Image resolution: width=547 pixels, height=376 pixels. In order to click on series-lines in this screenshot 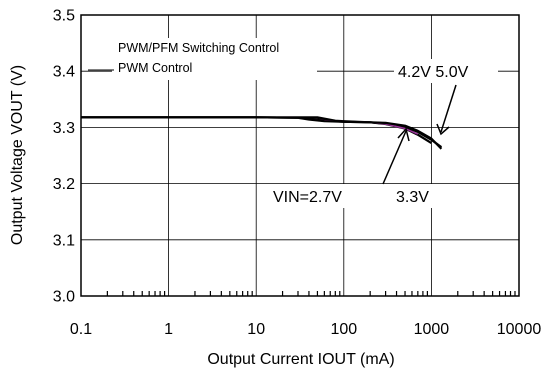, I will do `click(262, 133)`.